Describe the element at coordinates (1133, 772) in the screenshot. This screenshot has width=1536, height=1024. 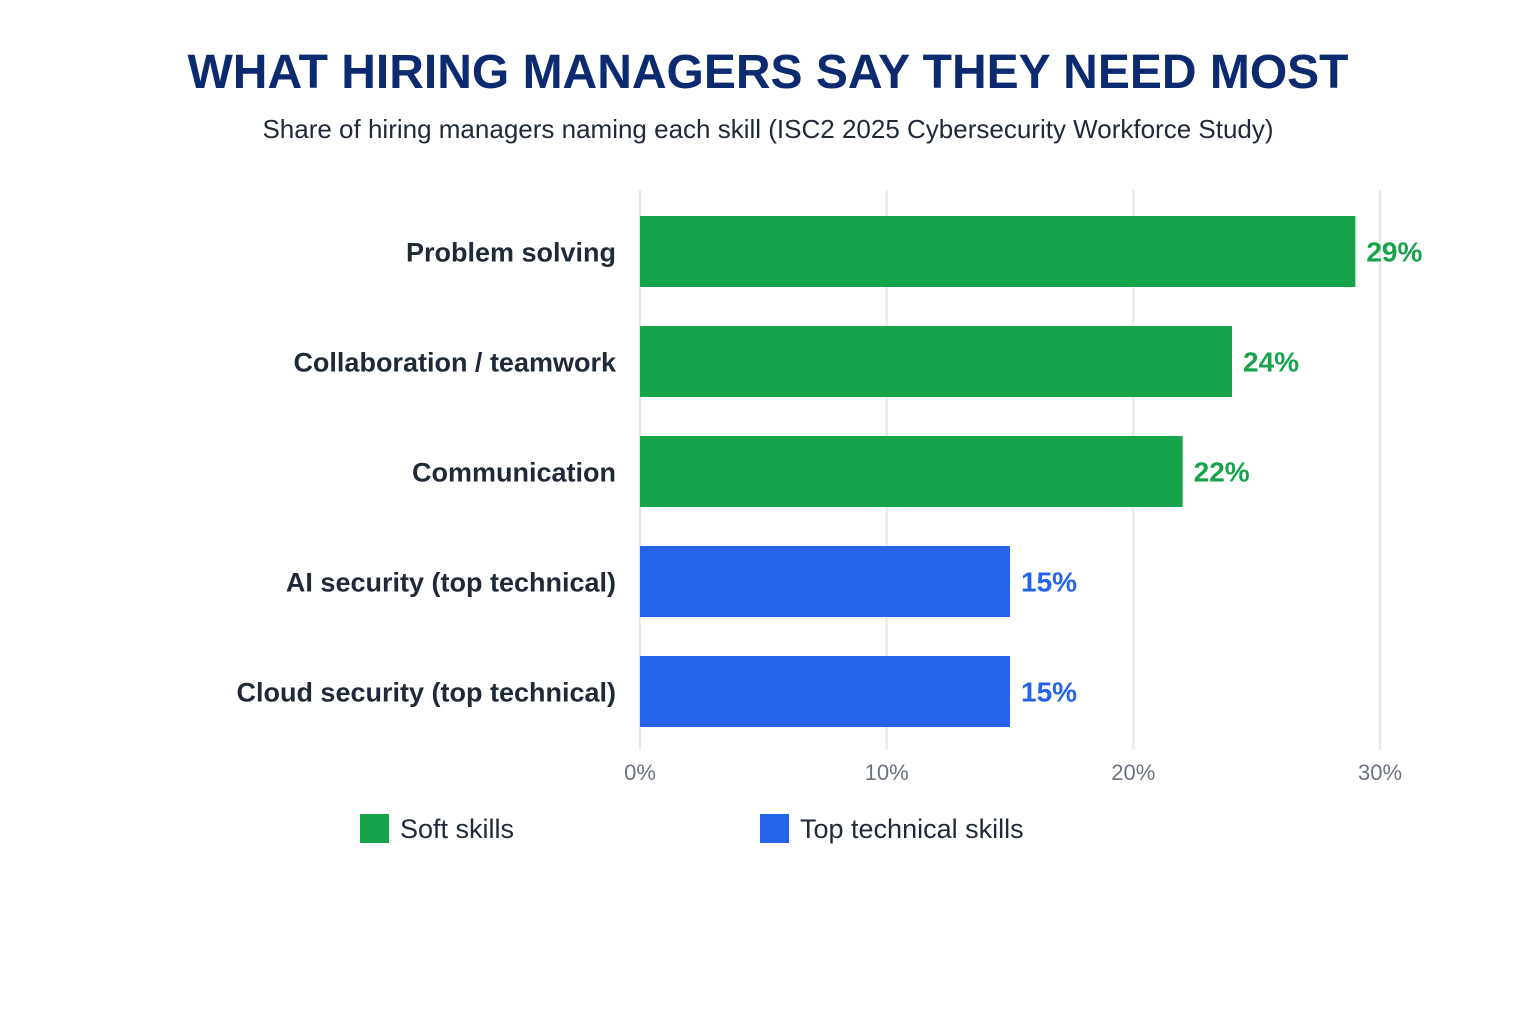
I see `x-tick-label: 20%` at that location.